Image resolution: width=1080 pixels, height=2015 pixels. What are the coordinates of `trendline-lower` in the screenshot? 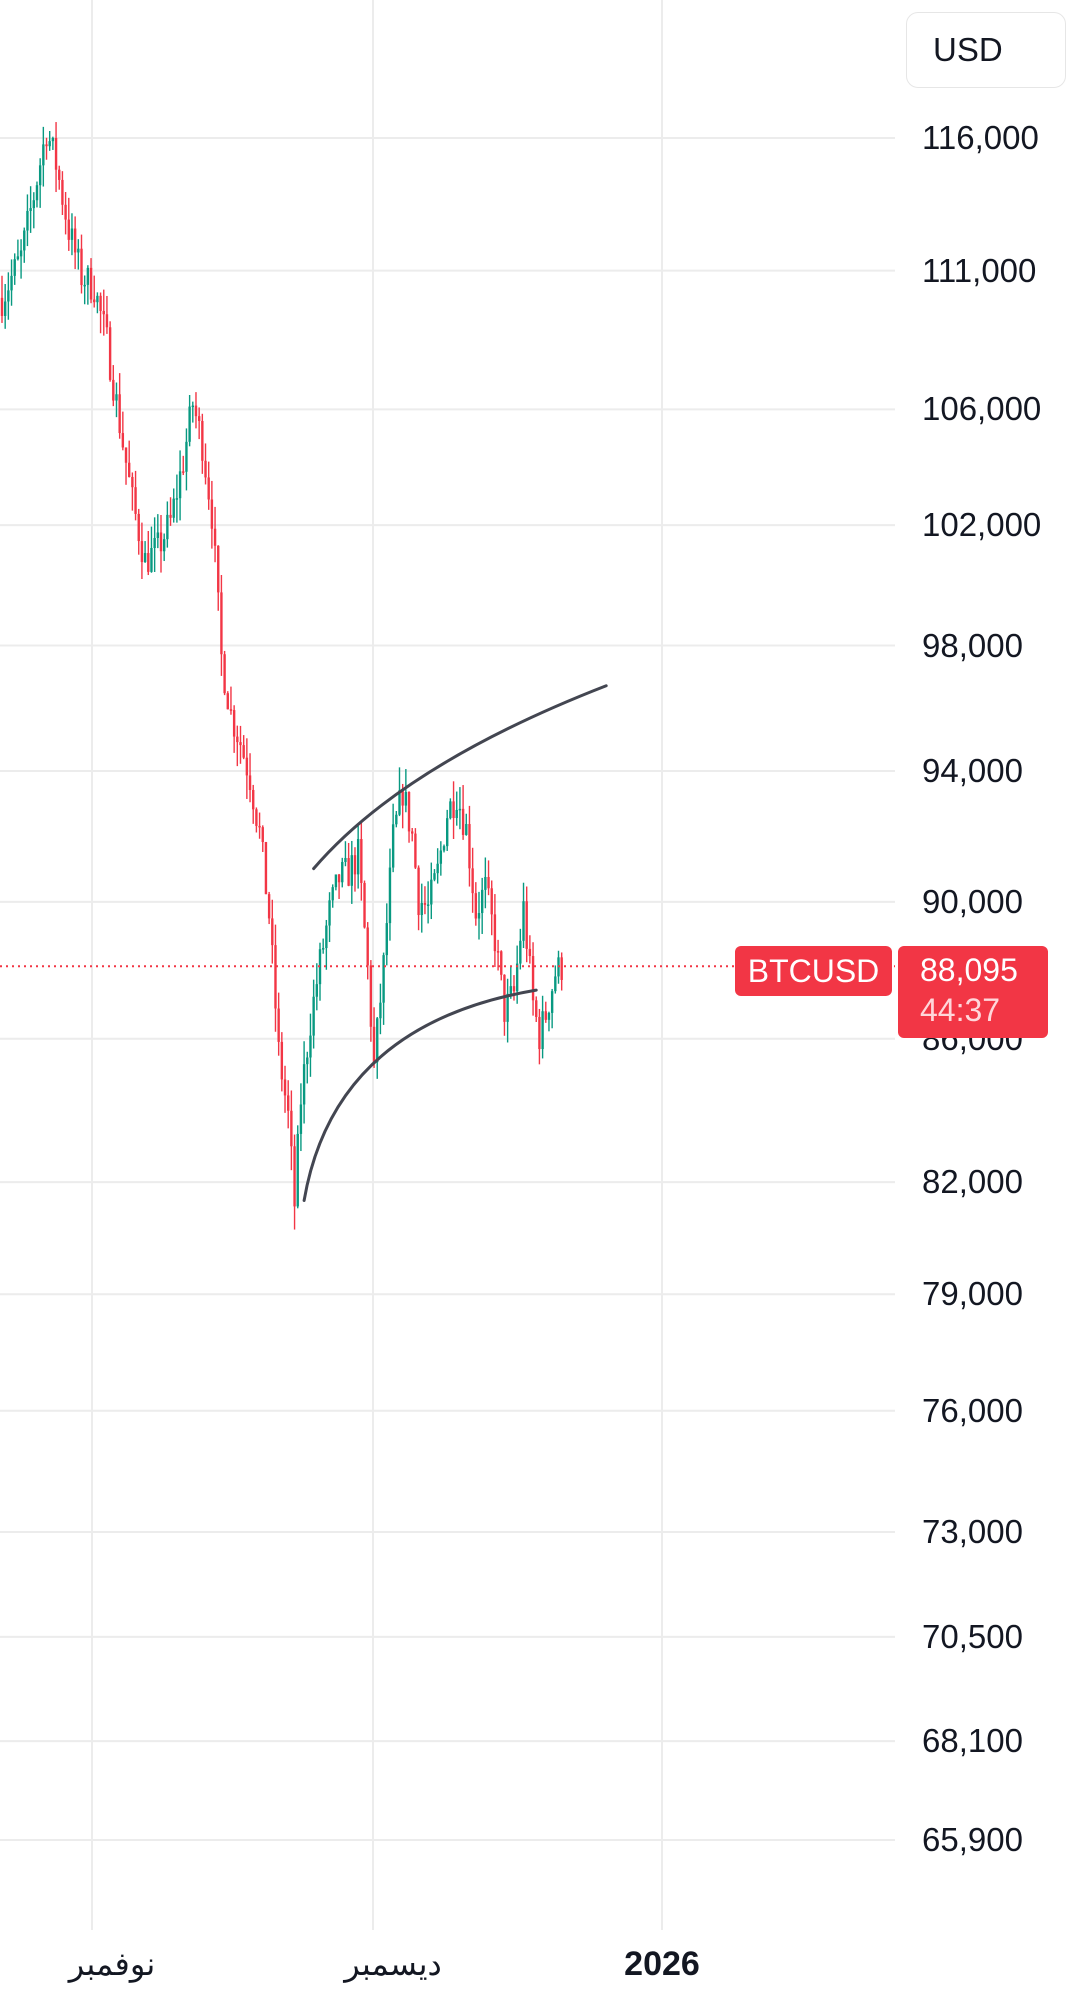 It's located at (420, 1095).